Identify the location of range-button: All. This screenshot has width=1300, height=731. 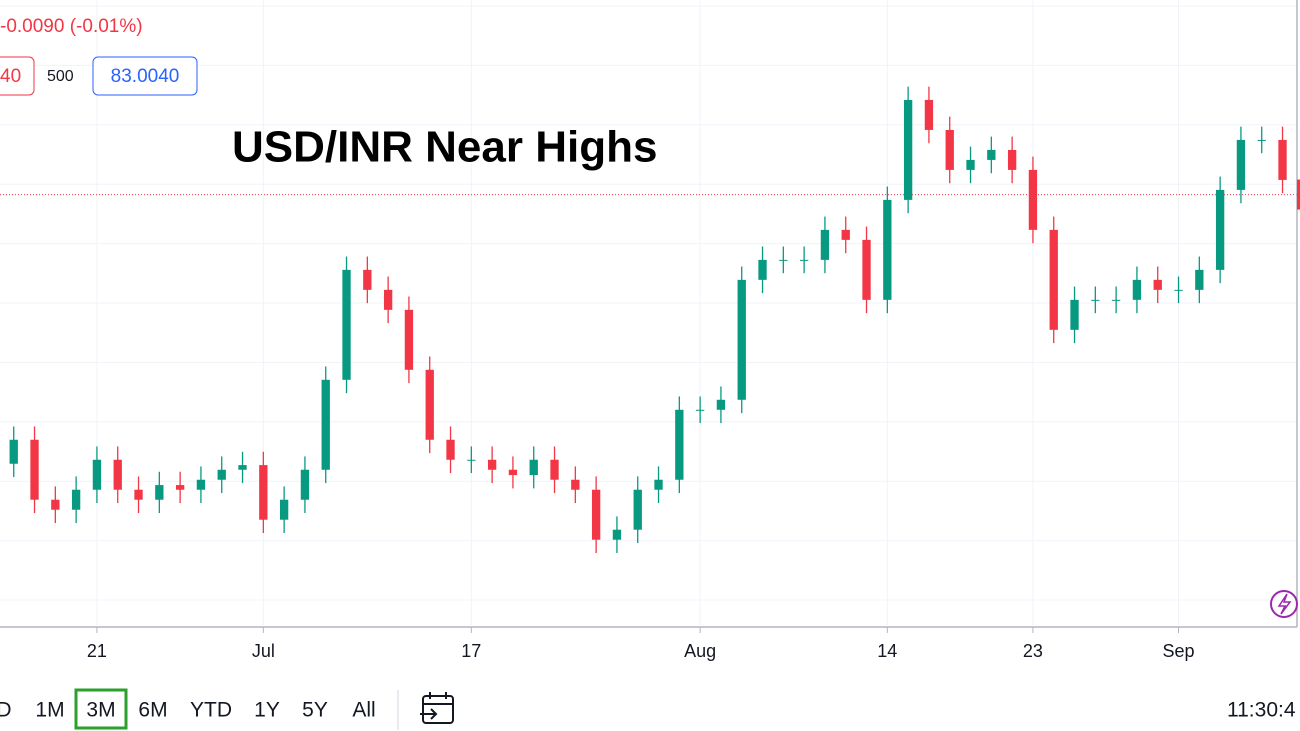
(363, 710).